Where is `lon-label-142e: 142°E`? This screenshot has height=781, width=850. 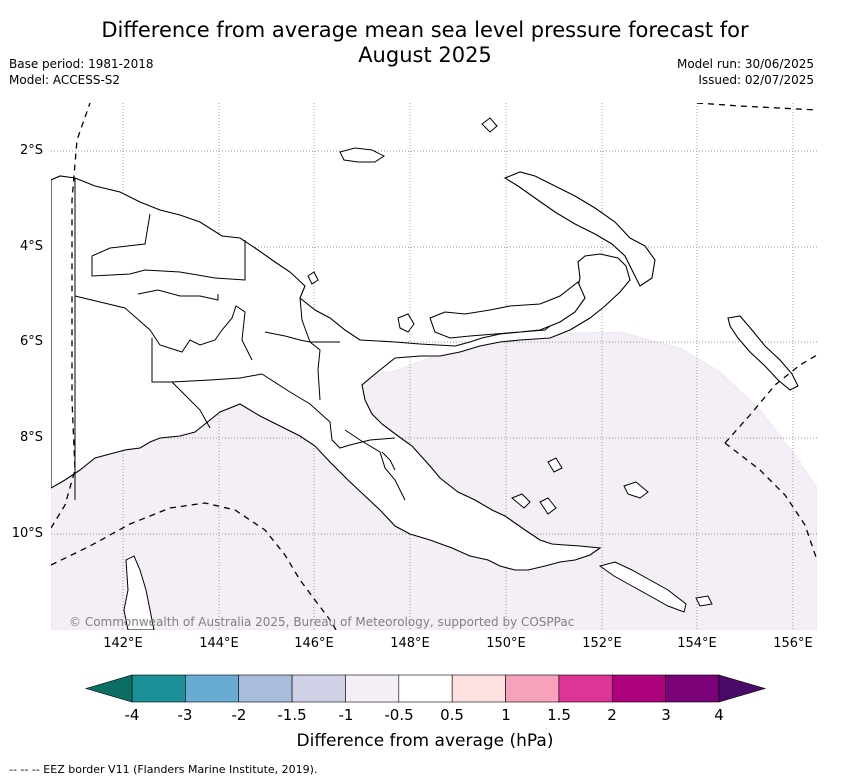
lon-label-142e: 142°E is located at coordinates (123, 643).